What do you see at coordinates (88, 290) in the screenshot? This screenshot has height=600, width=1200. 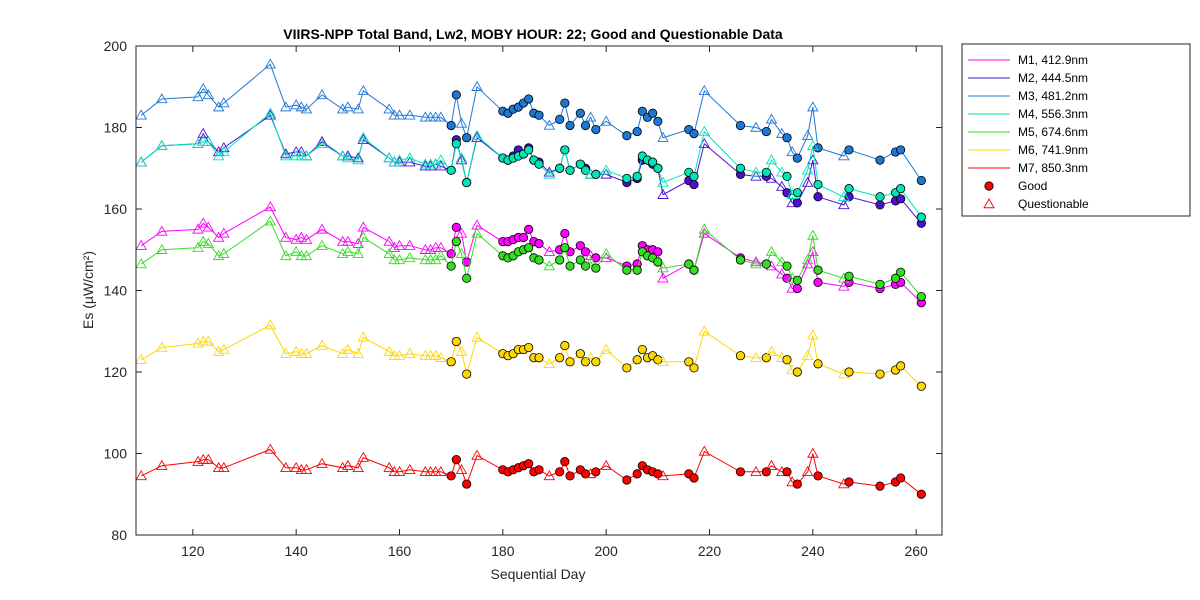 I see `y-axis-label: Es (µW/cm²)` at bounding box center [88, 290].